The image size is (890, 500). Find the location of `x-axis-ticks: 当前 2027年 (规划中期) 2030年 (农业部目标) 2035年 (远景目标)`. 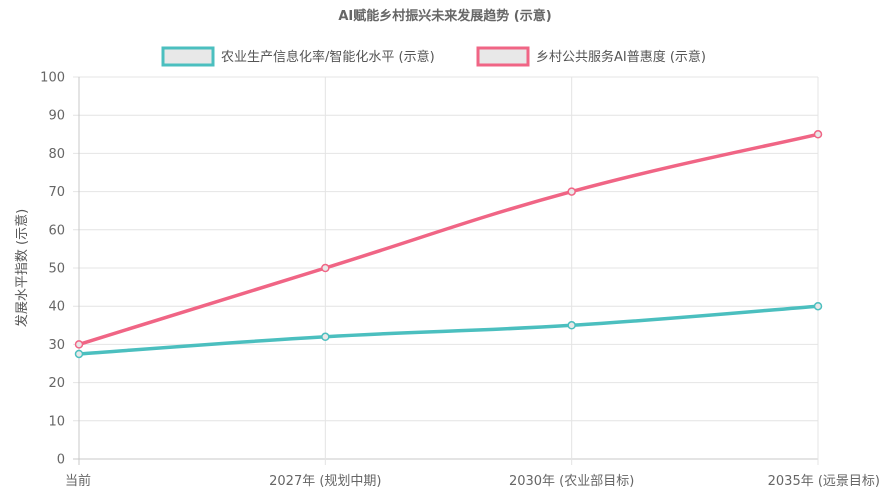

x-axis-ticks: 当前 2027年 (规划中期) 2030年 (农业部目标) 2035年 (远景目标) is located at coordinates (472, 481).